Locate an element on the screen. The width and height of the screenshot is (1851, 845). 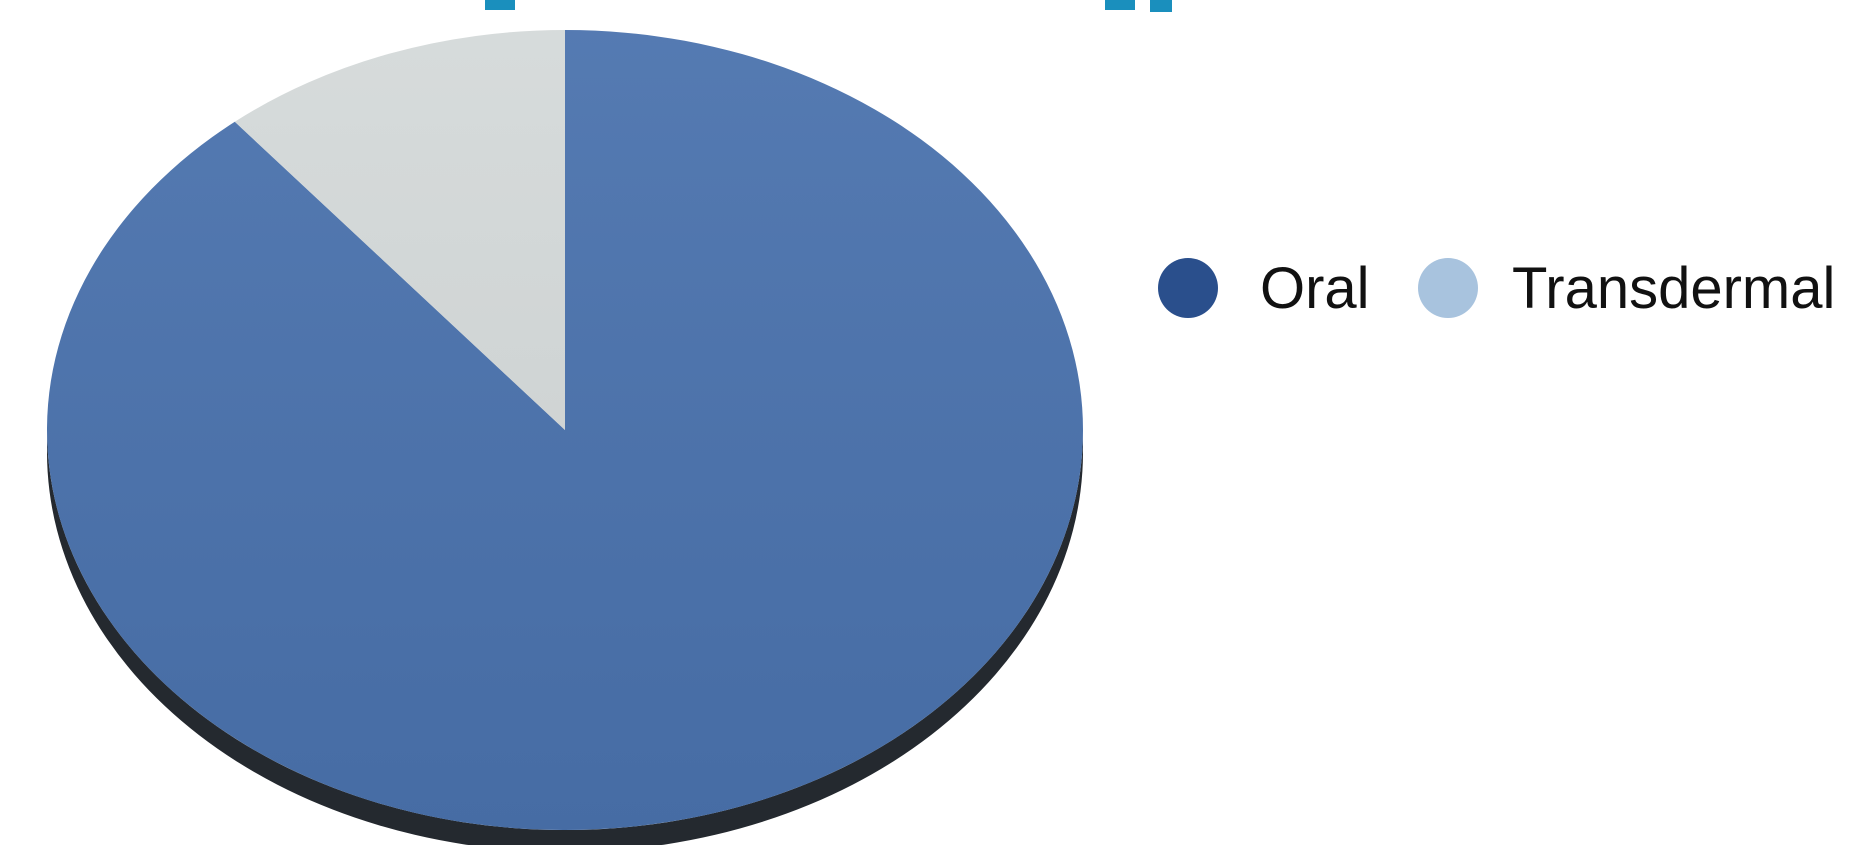
legend: Oral Transdermal is located at coordinates (1496, 288).